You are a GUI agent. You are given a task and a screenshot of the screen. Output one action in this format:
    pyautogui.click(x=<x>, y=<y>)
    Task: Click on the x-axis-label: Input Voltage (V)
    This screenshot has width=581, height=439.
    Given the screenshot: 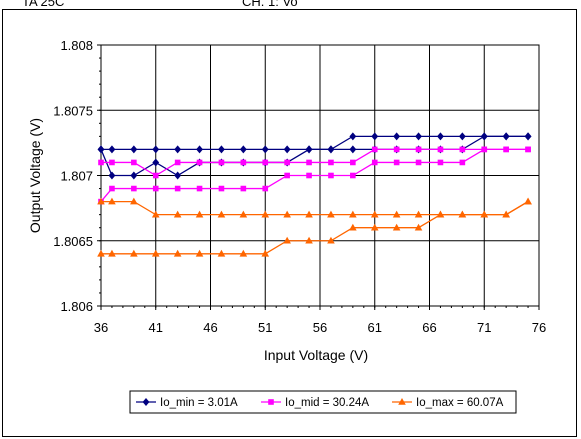 What is the action you would take?
    pyautogui.click(x=316, y=355)
    